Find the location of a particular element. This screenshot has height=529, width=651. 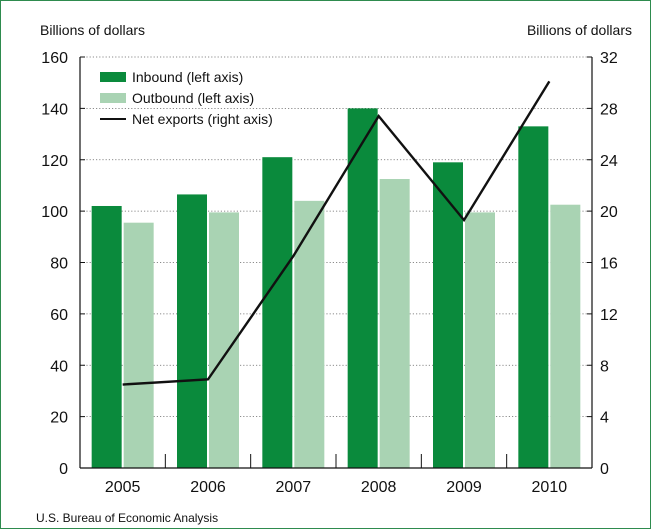

bar-inbound-2005 is located at coordinates (106, 337).